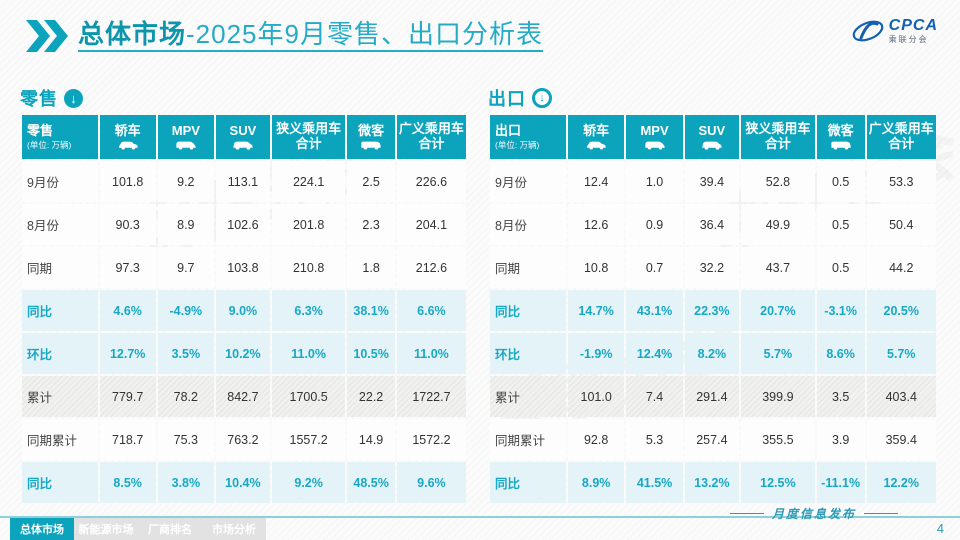 The width and height of the screenshot is (960, 540). I want to click on table-cell: 32.2, so click(711, 267).